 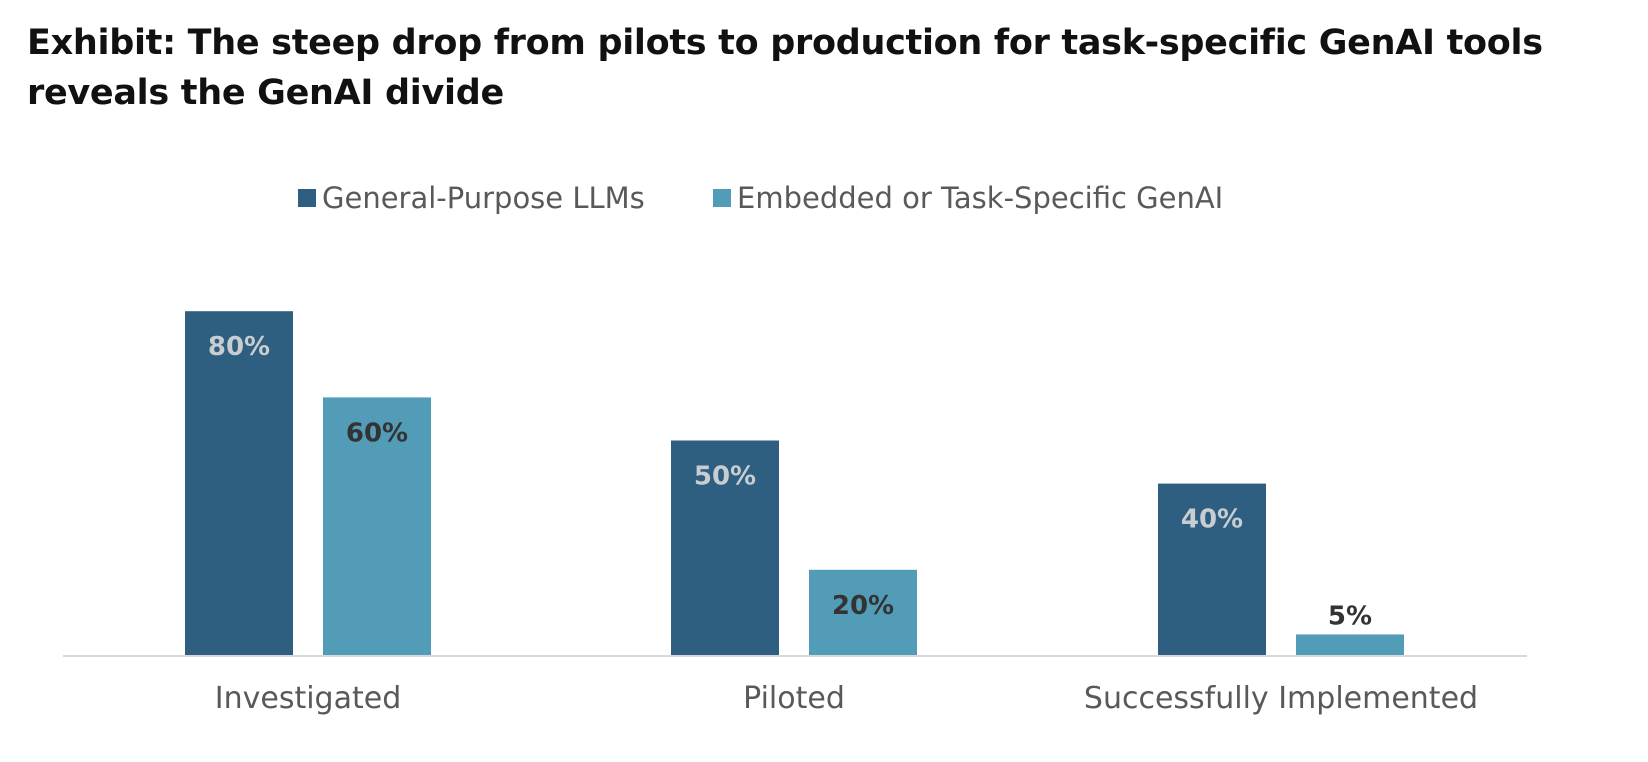 I want to click on data-label-embedded-or-task-specific-genai-successfully-implemented: 5%, so click(x=1350, y=616).